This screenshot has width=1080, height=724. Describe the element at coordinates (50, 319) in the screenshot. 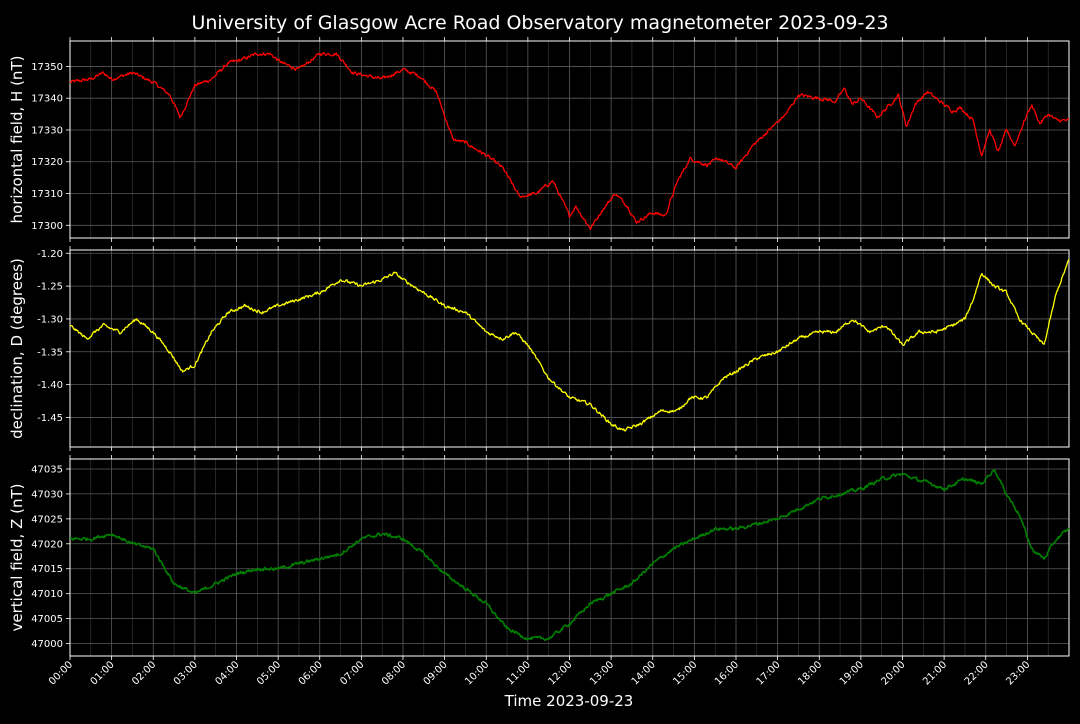

I see `y-tick-label: -1.30` at that location.